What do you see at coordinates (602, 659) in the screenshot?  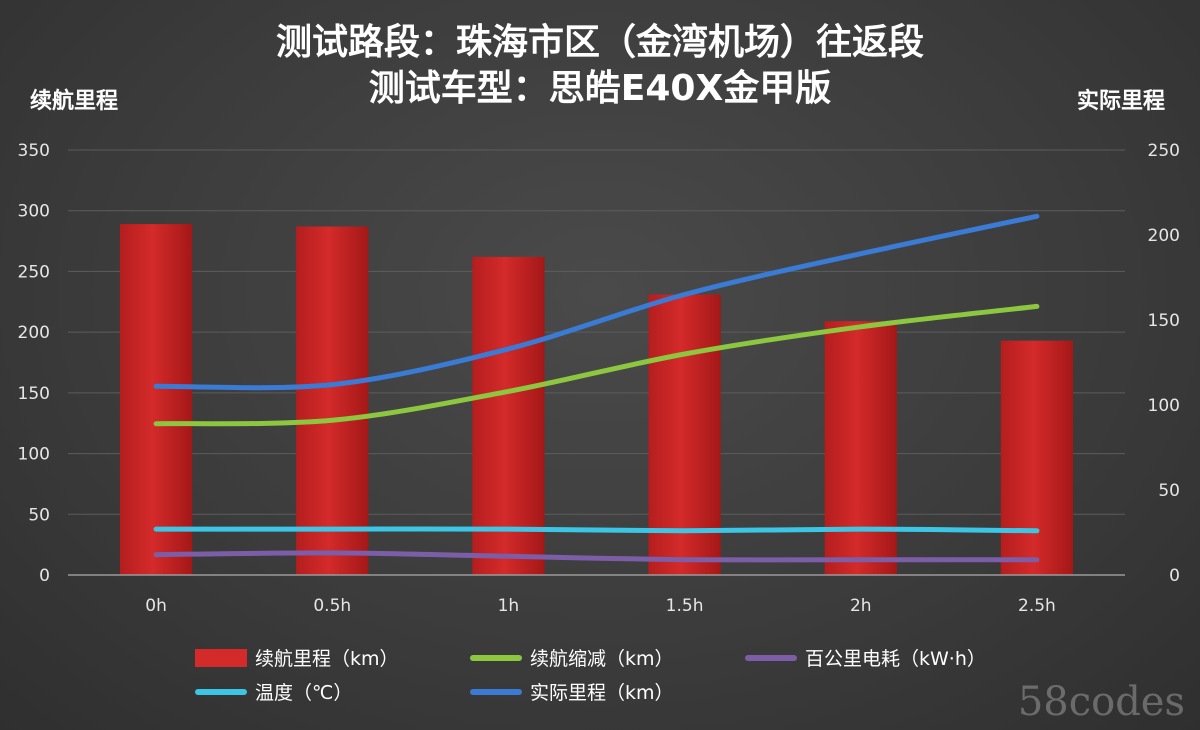 I see `legend-label: 续航缩减（km）` at bounding box center [602, 659].